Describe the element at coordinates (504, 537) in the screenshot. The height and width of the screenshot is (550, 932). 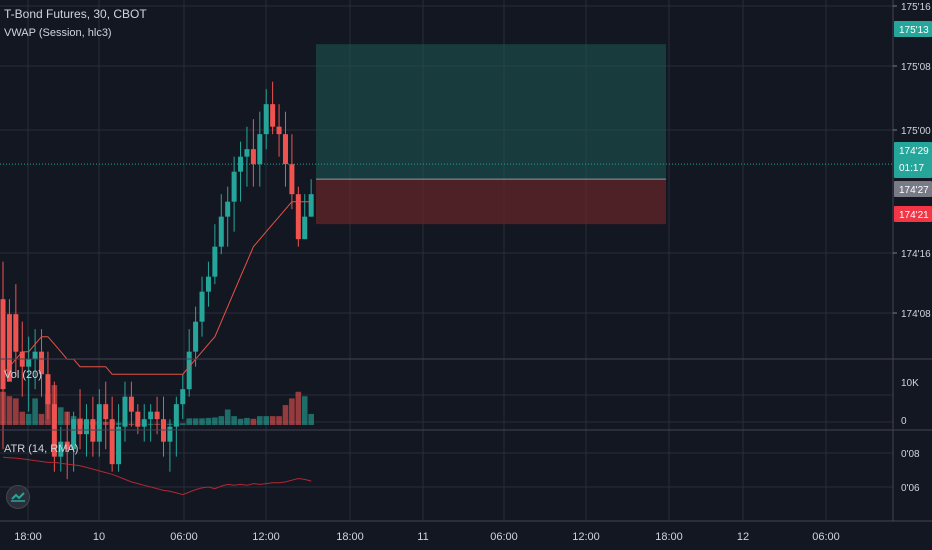
I see `time-axis-label: 06:00` at that location.